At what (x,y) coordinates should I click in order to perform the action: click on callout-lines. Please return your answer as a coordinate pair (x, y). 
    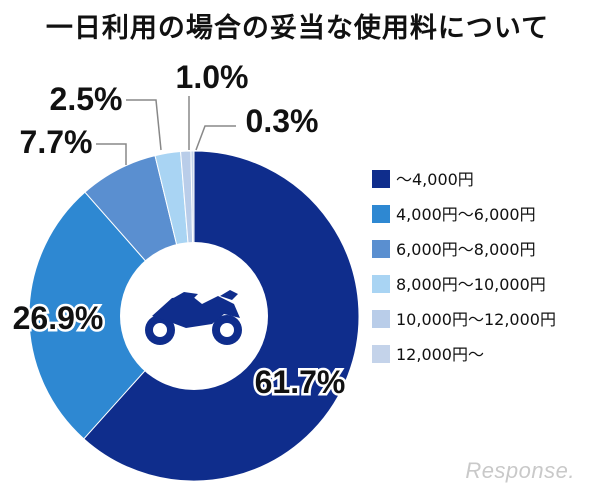
    Looking at the image, I should click on (166, 130).